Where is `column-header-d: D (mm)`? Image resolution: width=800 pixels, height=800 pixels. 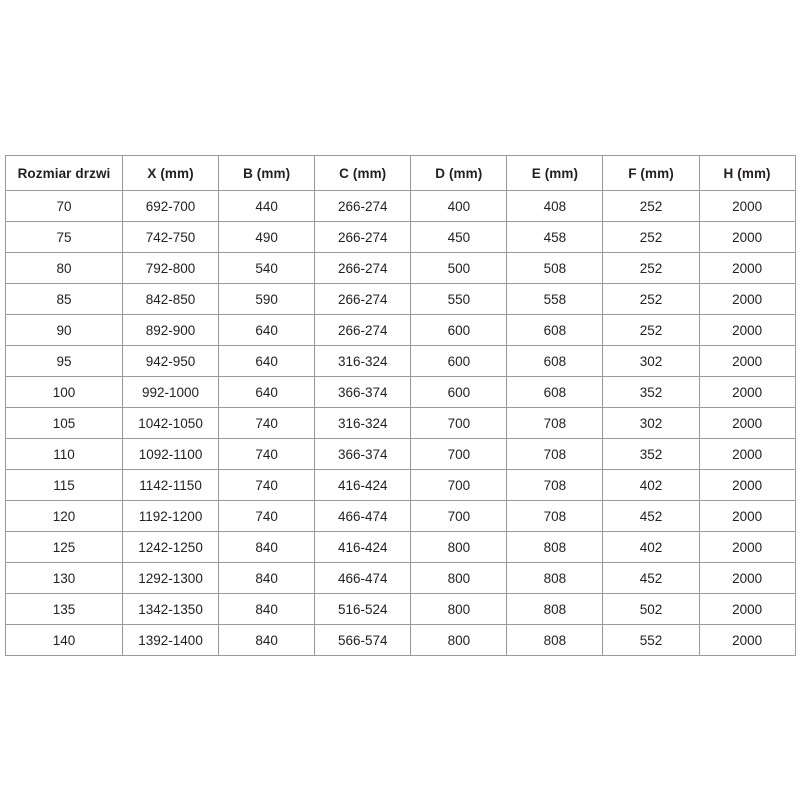 column-header-d: D (mm) is located at coordinates (459, 173).